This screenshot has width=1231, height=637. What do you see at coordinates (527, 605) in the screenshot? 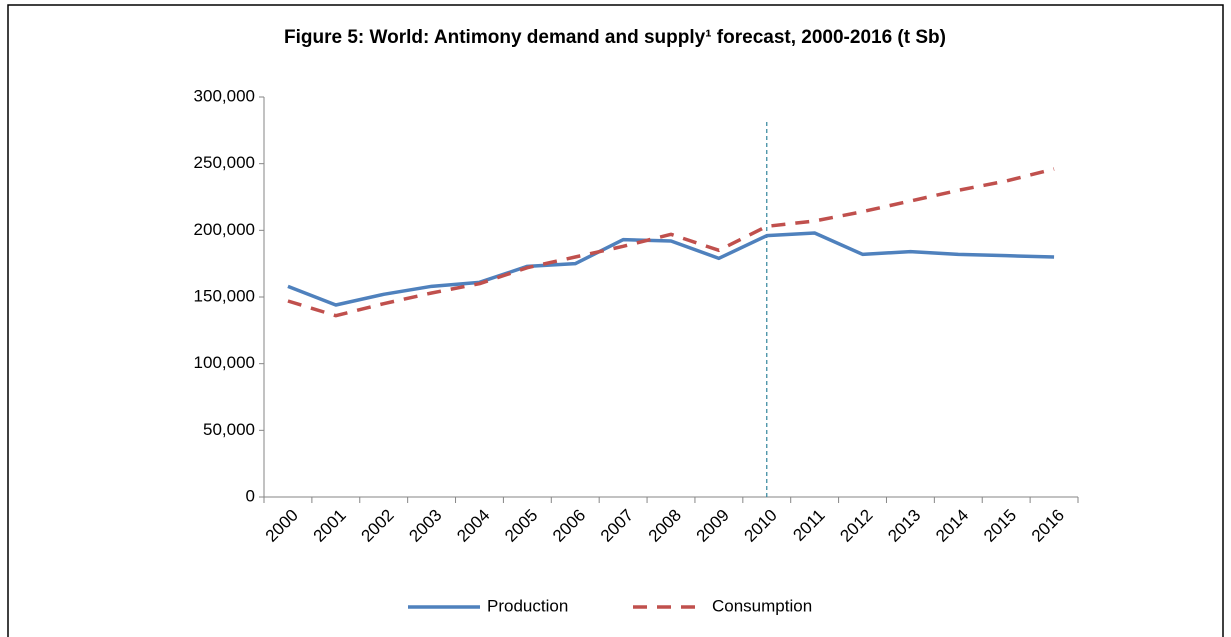
I see `legend-label: Production` at bounding box center [527, 605].